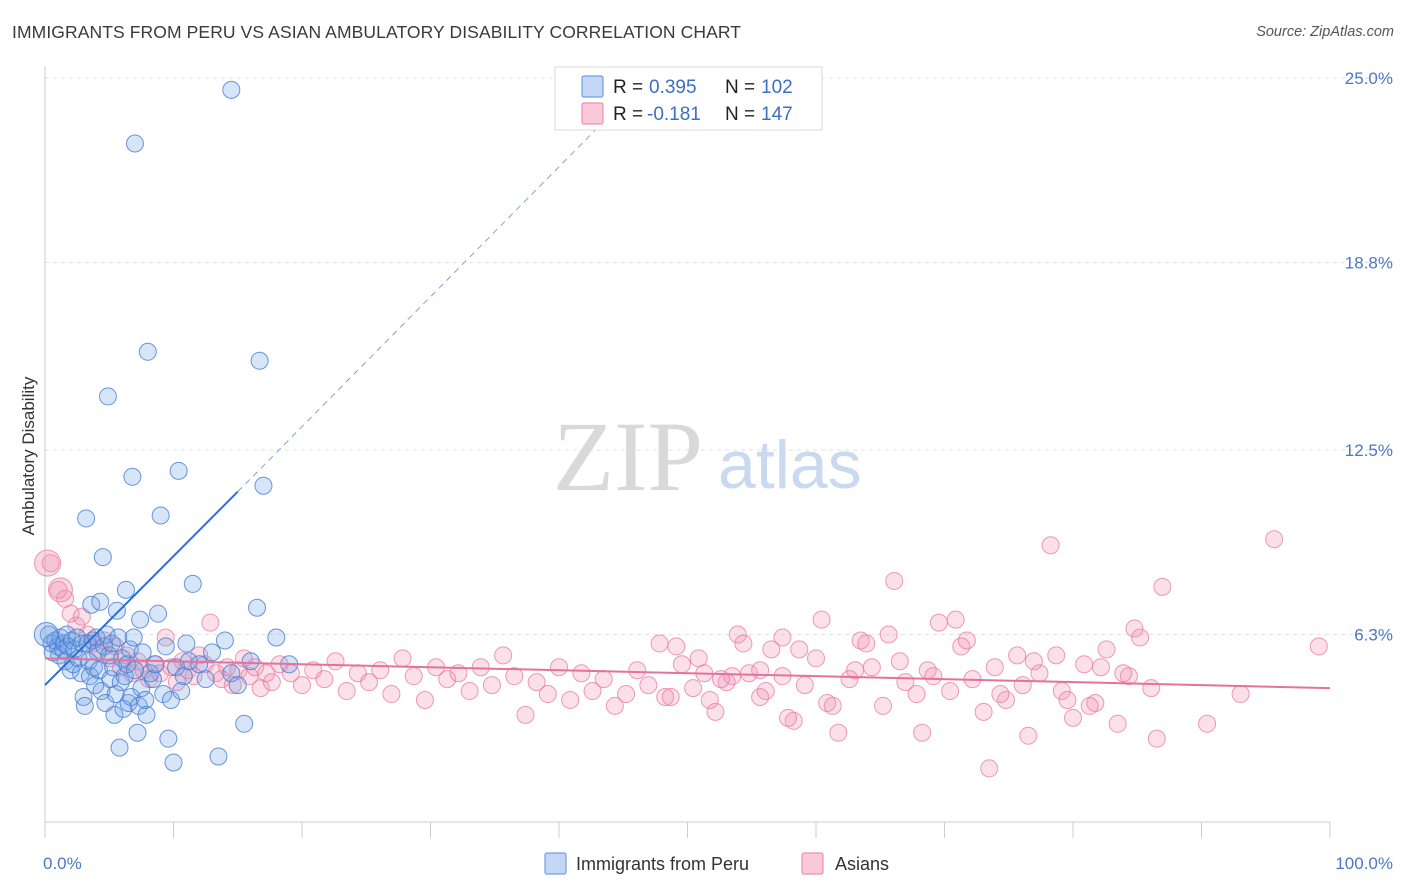  What do you see at coordinates (1369, 78) in the screenshot?
I see `y-tick-label: 25.0%` at bounding box center [1369, 78].